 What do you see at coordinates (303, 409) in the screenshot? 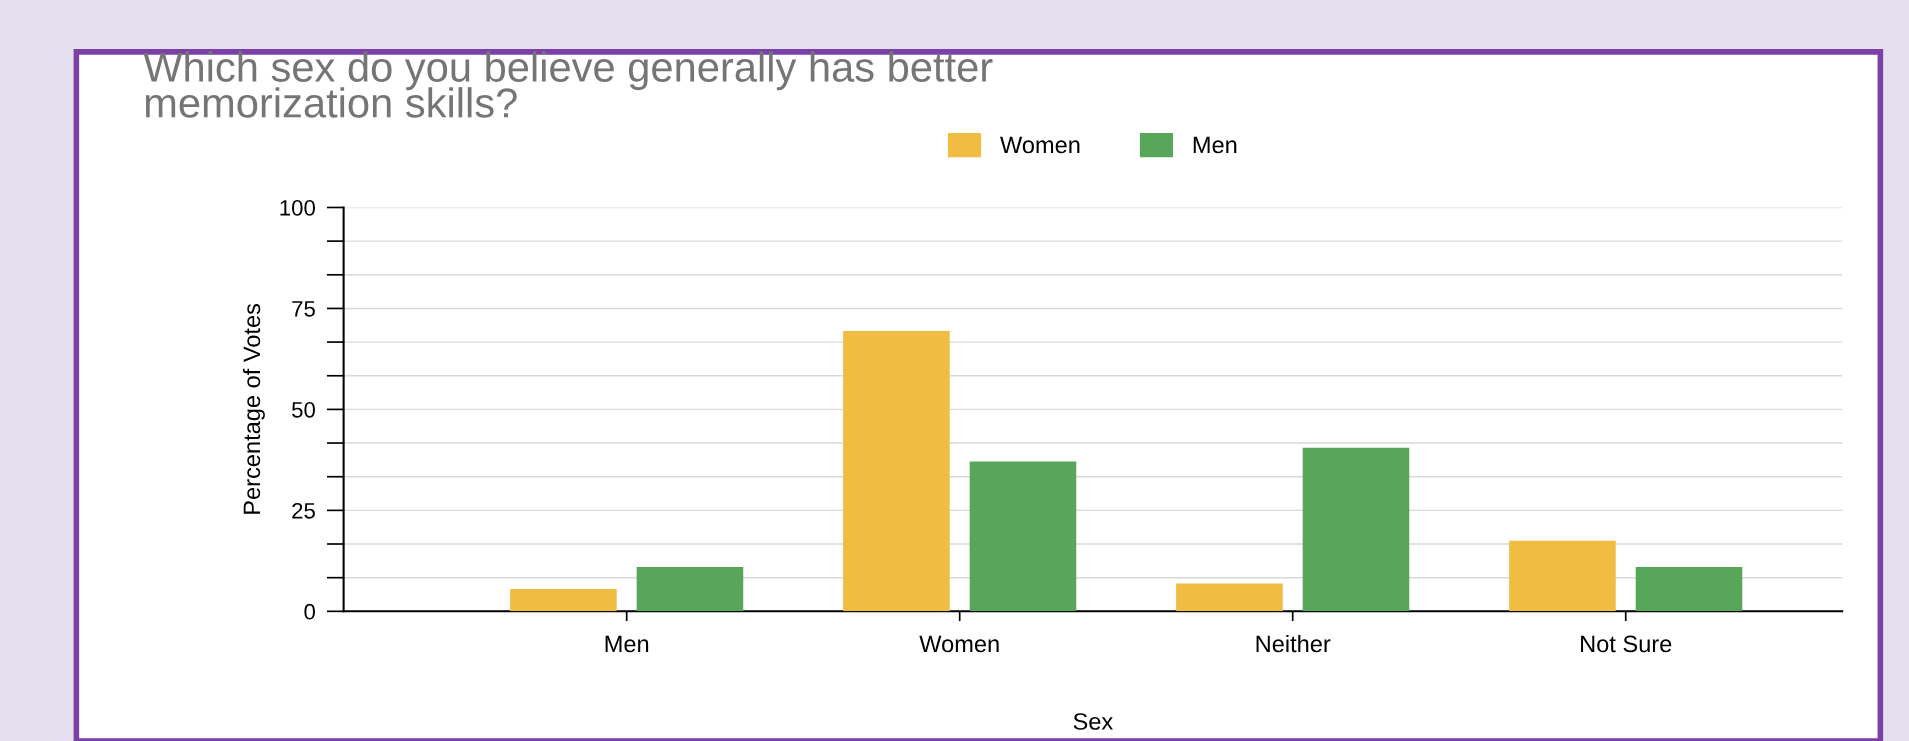
I see `y-tick-label: 50` at bounding box center [303, 409].